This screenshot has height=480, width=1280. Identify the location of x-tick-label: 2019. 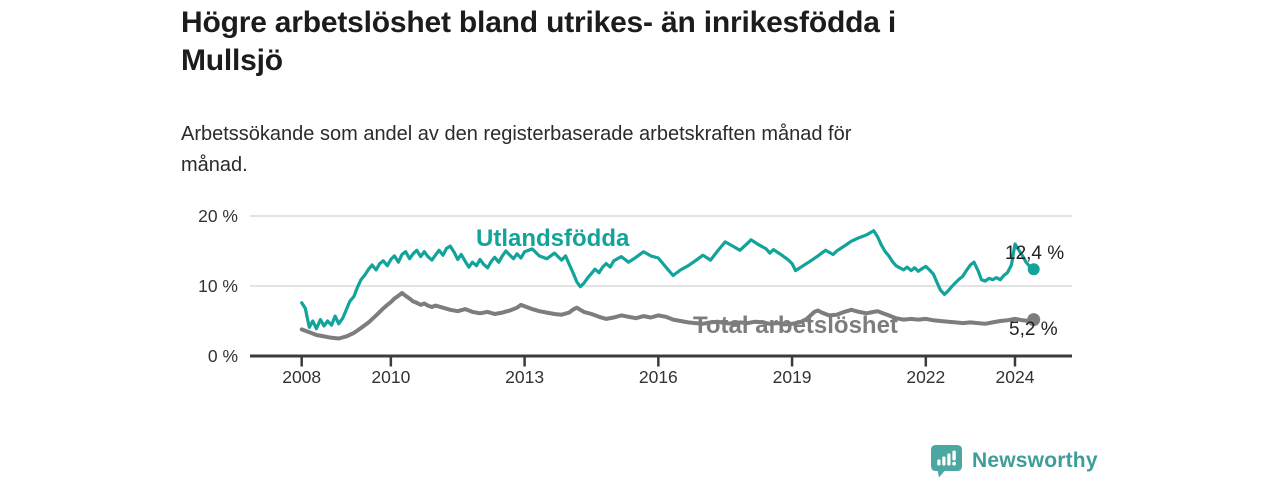
(792, 377).